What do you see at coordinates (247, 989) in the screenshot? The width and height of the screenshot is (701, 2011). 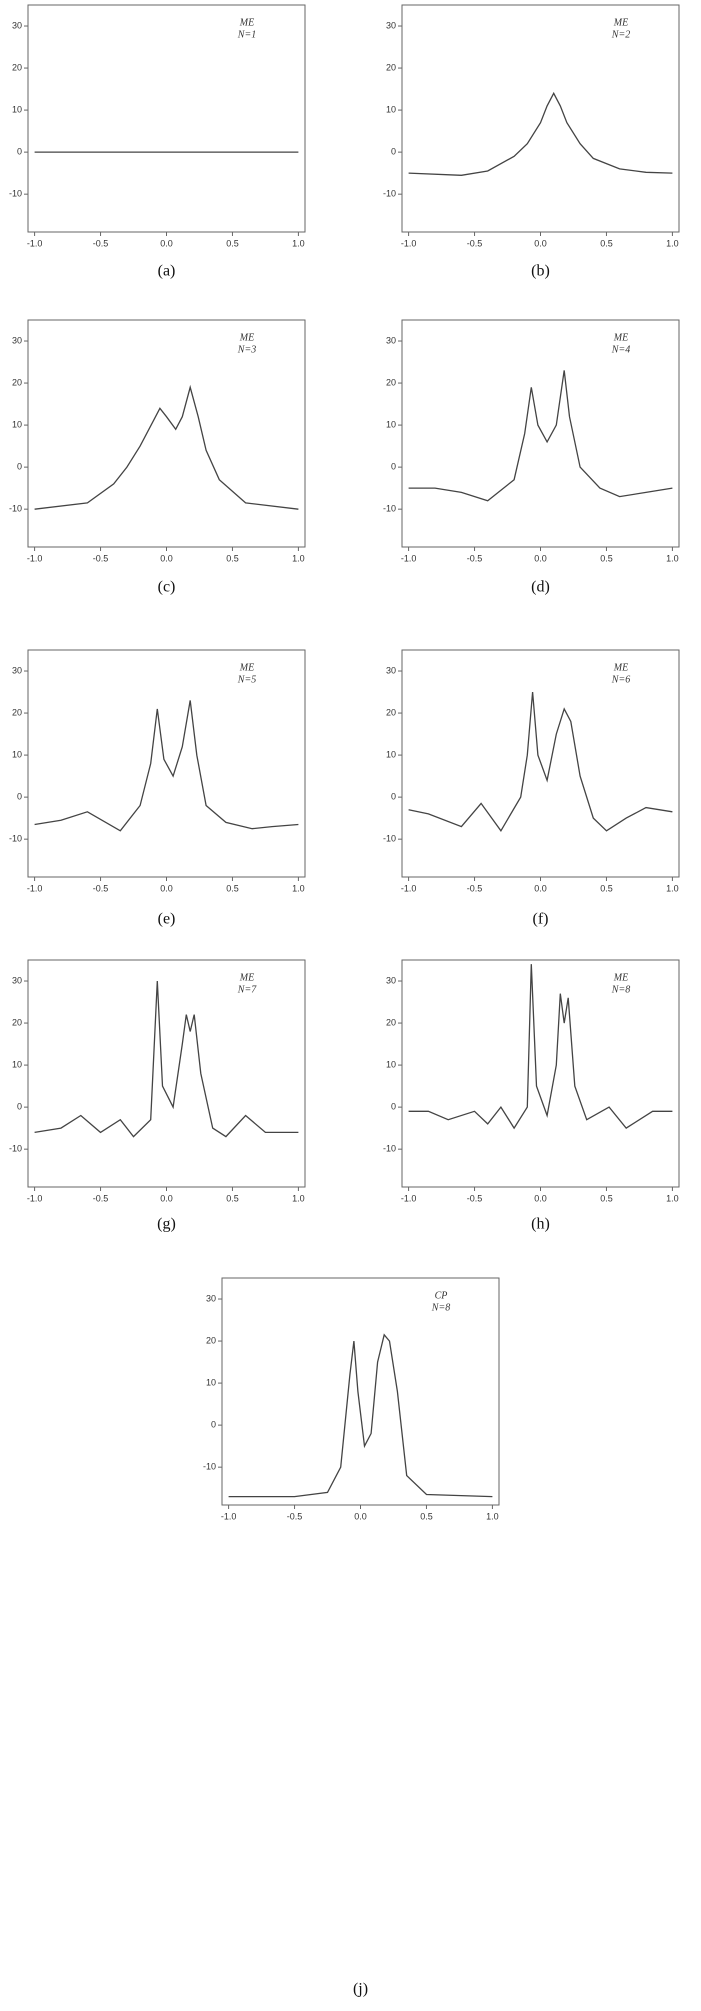 I see `n-label: N=7` at bounding box center [247, 989].